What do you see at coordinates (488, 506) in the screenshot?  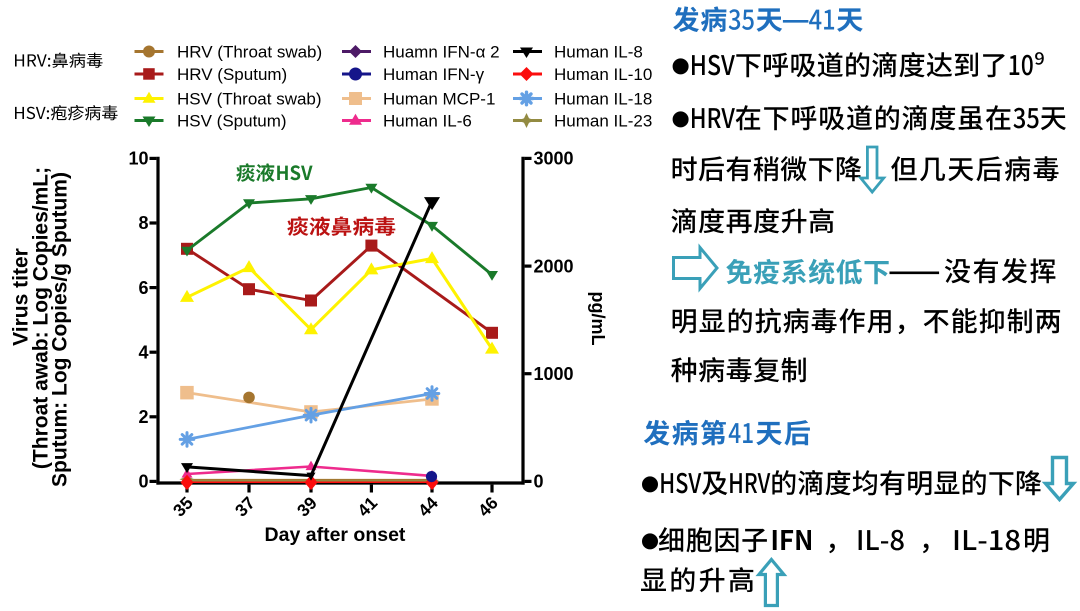 I see `svg-text: 46` at bounding box center [488, 506].